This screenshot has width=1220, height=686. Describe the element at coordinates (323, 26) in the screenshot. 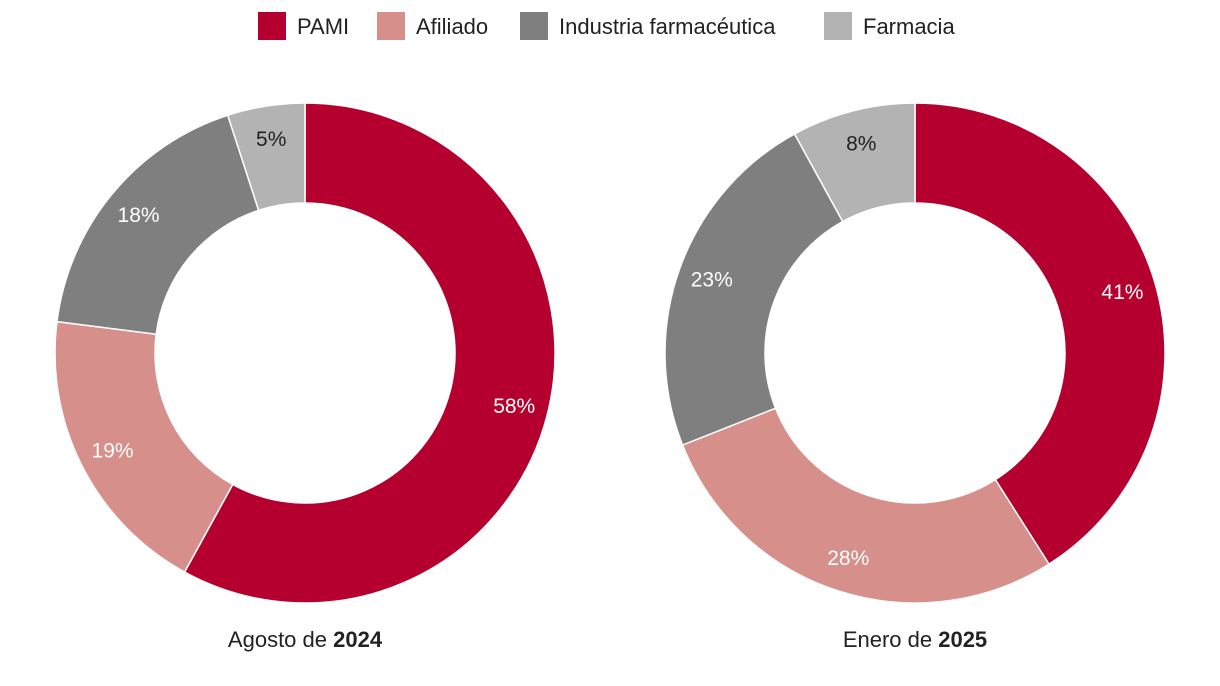

I see `legend-label-pami: PAMI` at that location.